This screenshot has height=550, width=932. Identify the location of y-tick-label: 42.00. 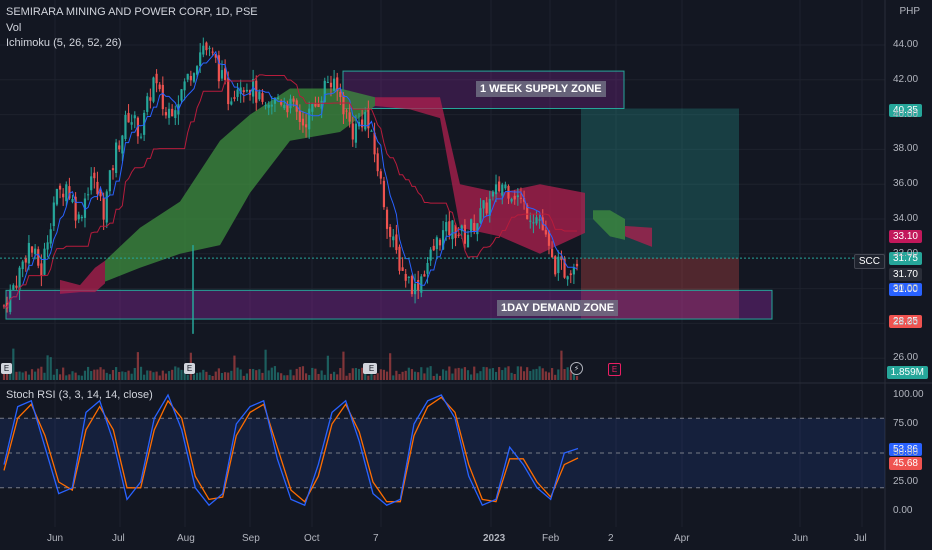
(906, 79).